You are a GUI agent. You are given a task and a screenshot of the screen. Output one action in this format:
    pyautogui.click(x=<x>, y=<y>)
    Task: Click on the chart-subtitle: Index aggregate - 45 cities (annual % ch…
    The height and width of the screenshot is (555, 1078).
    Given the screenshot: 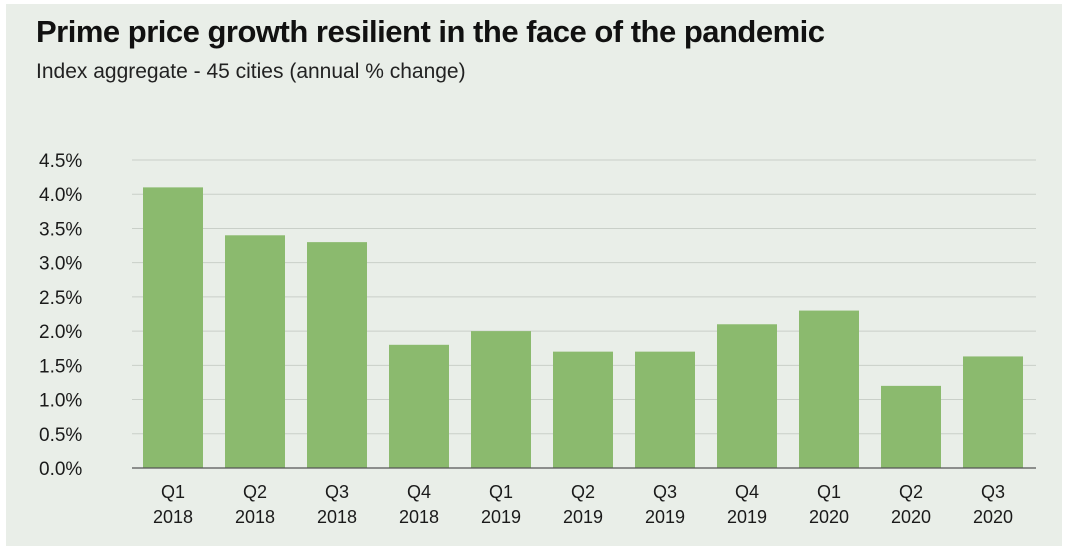 What is the action you would take?
    pyautogui.click(x=251, y=71)
    